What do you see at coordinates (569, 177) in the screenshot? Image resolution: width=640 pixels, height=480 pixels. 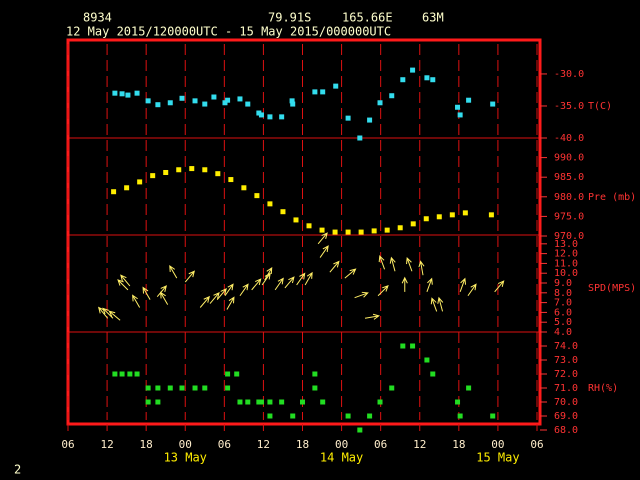 I see `y-tick-label: 985.0` at bounding box center [569, 177].